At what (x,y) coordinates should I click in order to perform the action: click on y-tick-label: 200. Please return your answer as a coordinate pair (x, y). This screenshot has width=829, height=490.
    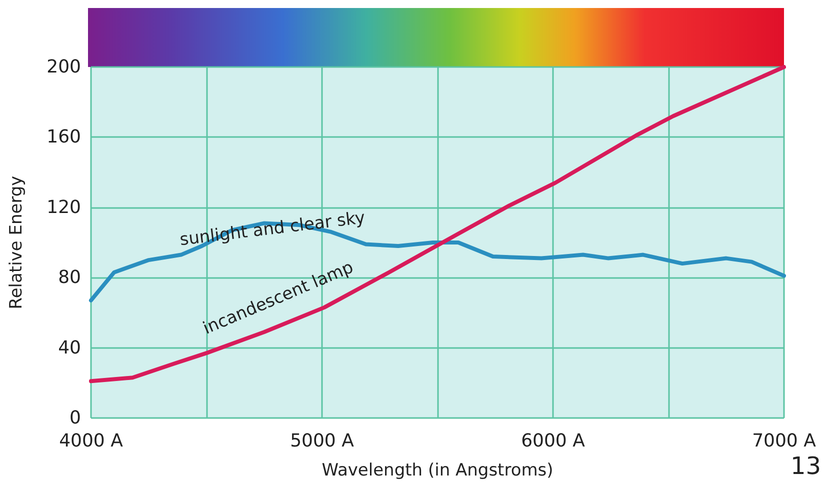
    Looking at the image, I should click on (63, 67).